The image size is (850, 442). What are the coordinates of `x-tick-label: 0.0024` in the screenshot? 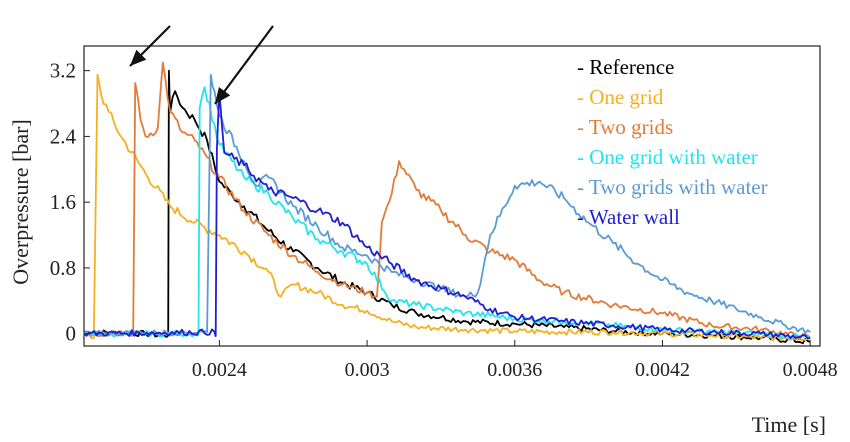 It's located at (219, 370).